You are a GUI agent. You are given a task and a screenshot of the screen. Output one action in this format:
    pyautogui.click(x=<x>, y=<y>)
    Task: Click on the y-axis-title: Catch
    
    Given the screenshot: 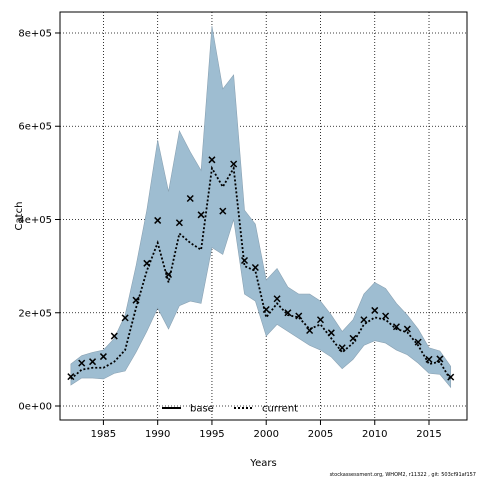 What is the action you would take?
    pyautogui.click(x=19, y=216)
    